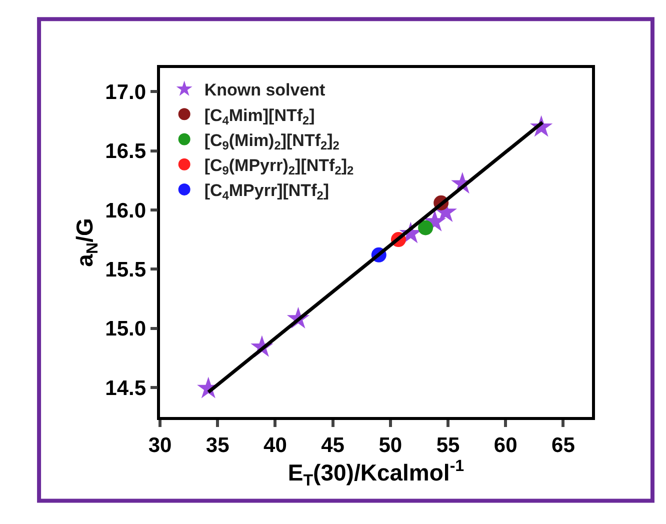 This screenshot has height=524, width=666. I want to click on x-tick-label: 40, so click(275, 445).